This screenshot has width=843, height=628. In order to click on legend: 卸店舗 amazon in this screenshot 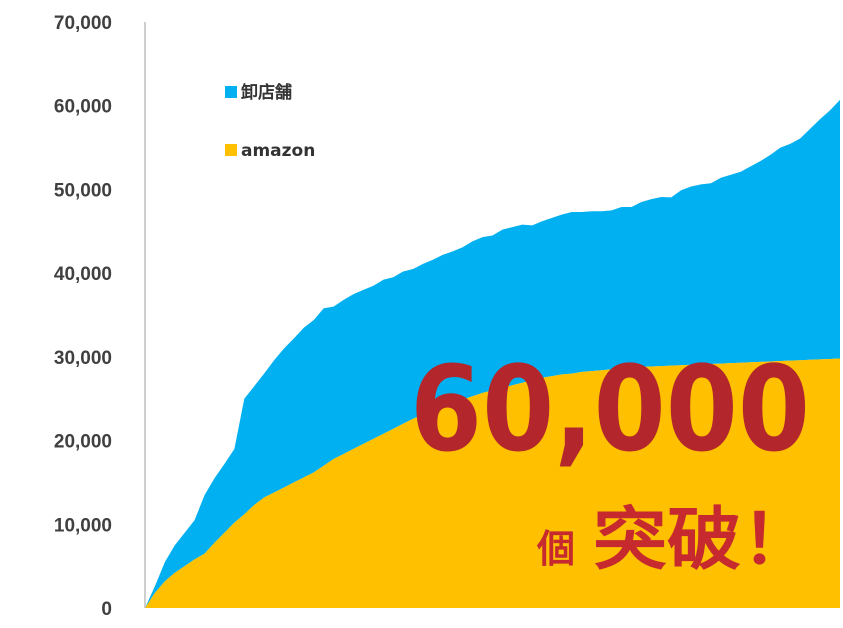, I will do `click(270, 121)`.